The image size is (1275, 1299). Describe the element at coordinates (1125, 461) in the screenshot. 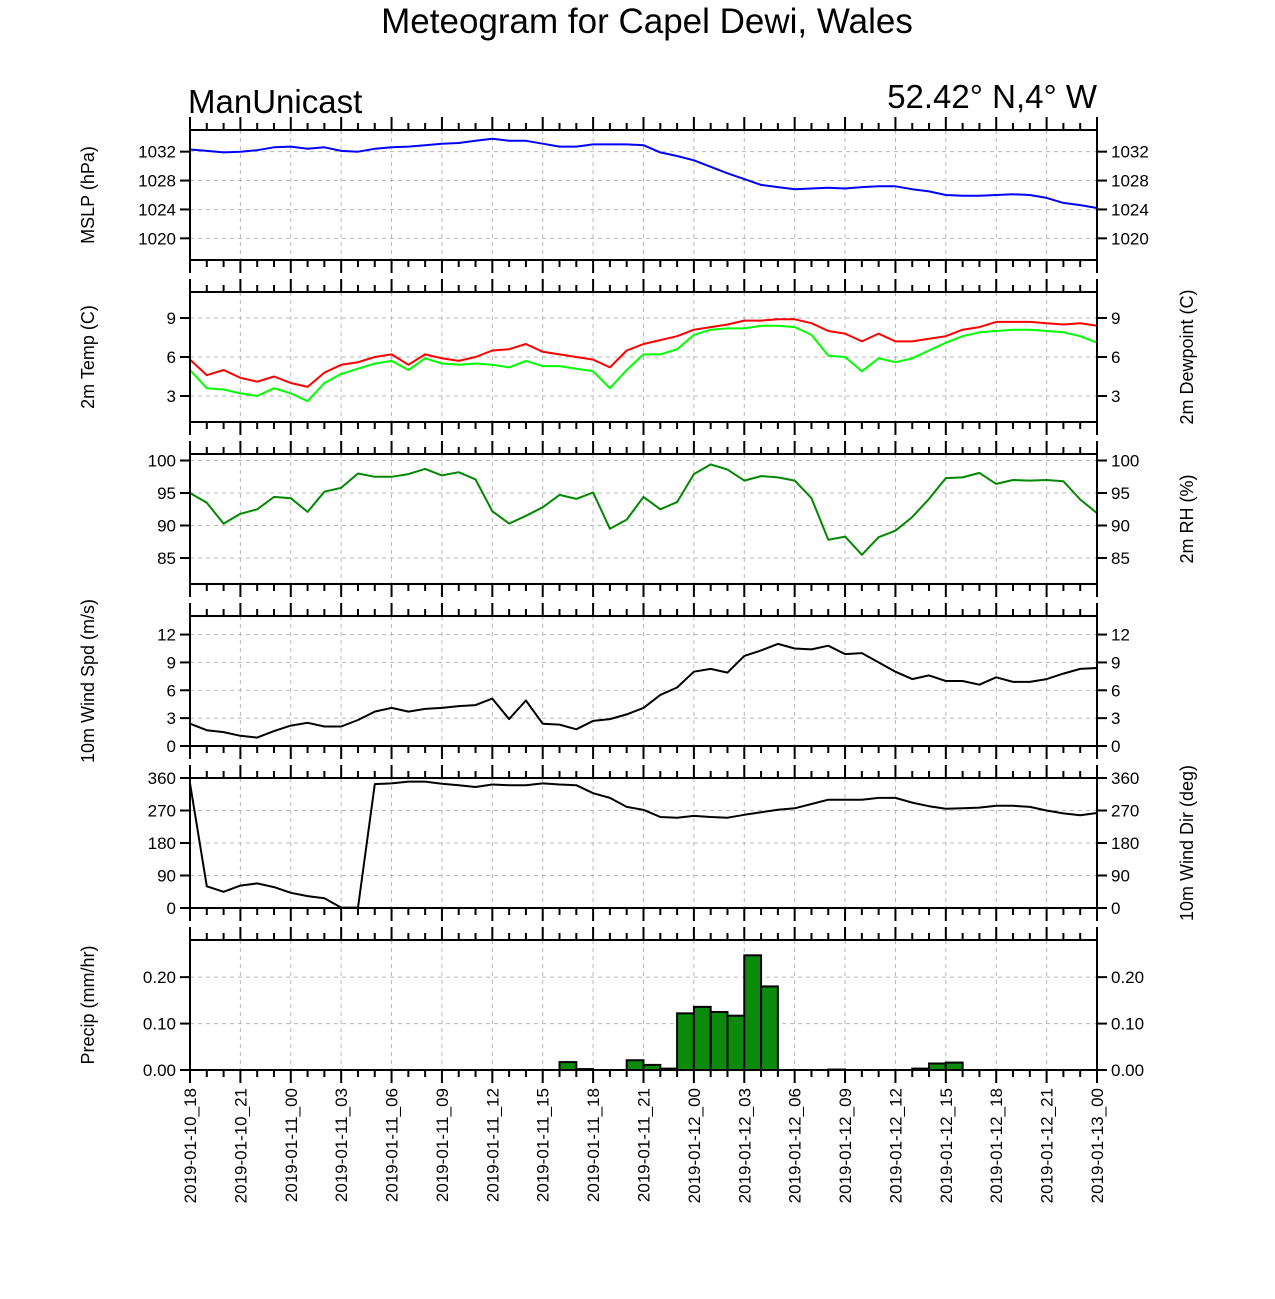

I see `y-tick-label-right: 100` at that location.